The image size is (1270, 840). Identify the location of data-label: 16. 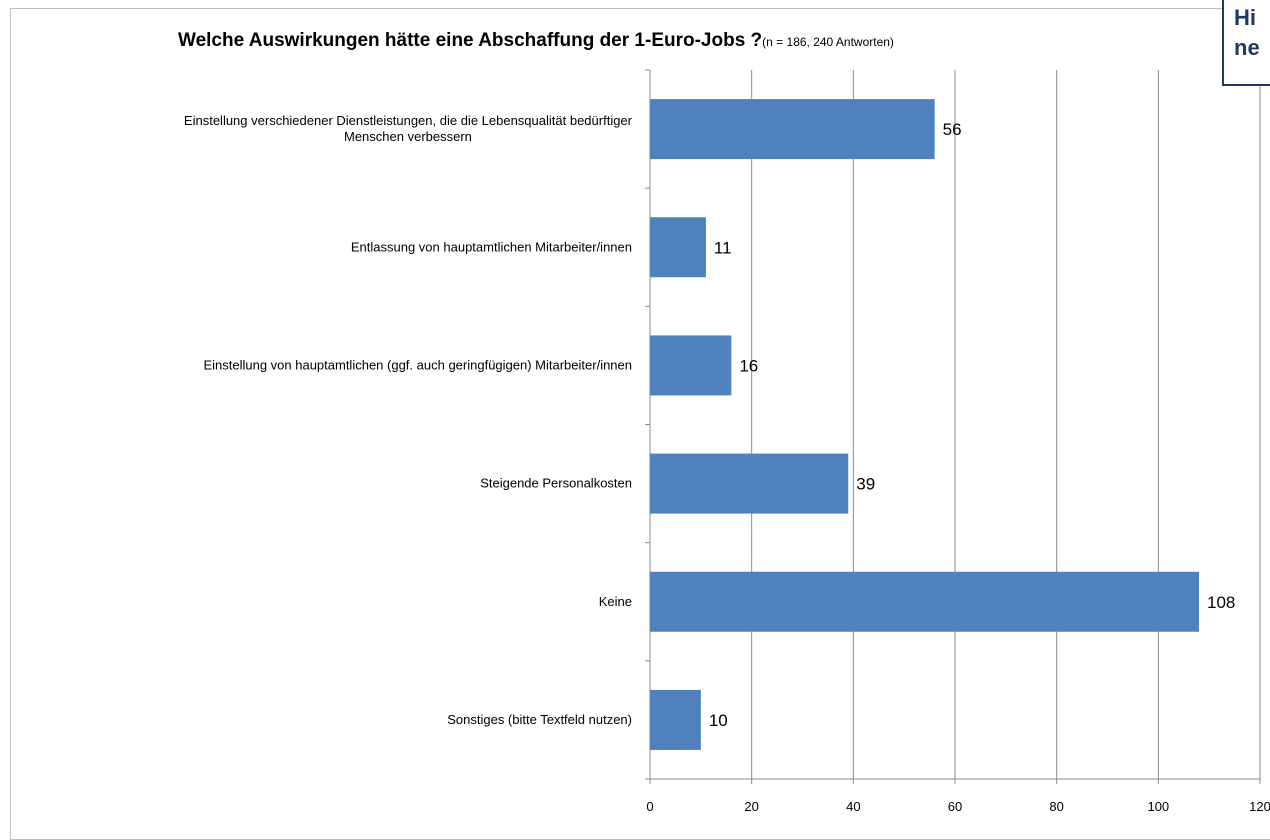
(748, 365).